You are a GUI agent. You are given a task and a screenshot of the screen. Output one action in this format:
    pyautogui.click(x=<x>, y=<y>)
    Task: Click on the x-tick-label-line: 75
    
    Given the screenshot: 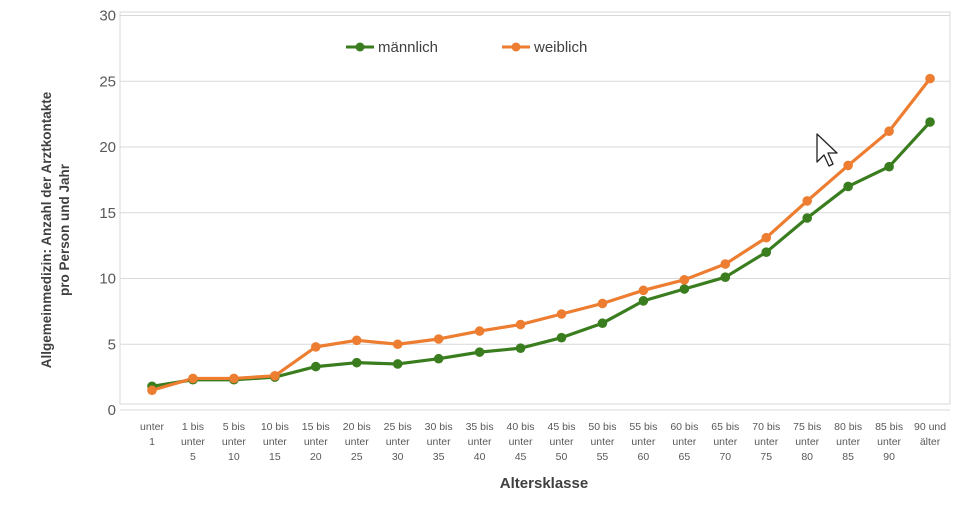 What is the action you would take?
    pyautogui.click(x=766, y=457)
    